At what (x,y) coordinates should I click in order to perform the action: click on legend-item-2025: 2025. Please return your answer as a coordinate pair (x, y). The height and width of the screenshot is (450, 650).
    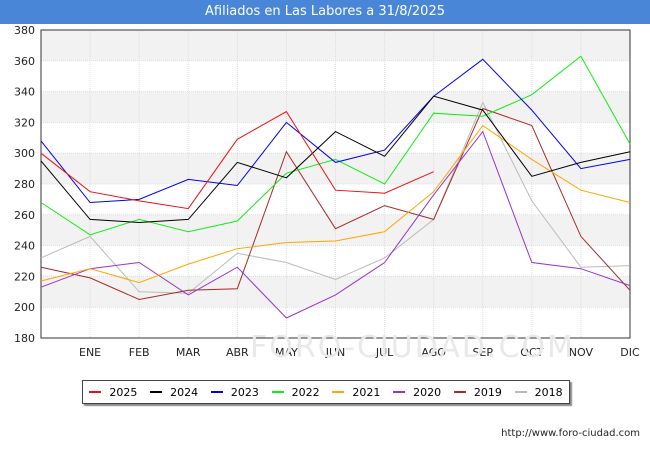
    Looking at the image, I should click on (113, 392).